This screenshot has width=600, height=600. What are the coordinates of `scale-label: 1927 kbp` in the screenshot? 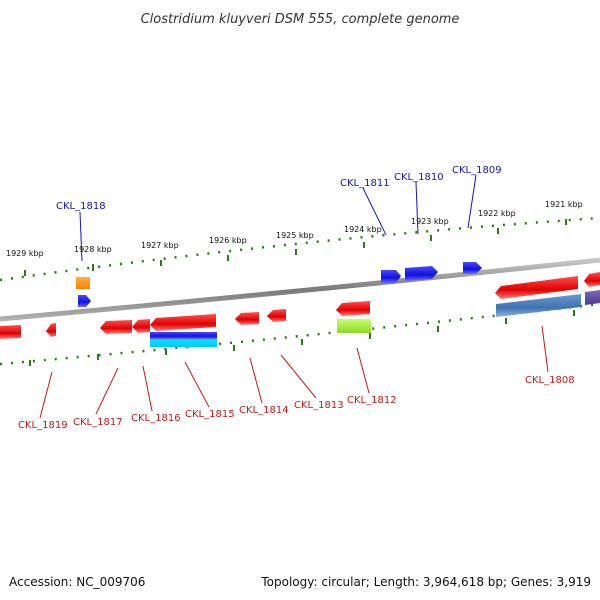 It's located at (160, 245).